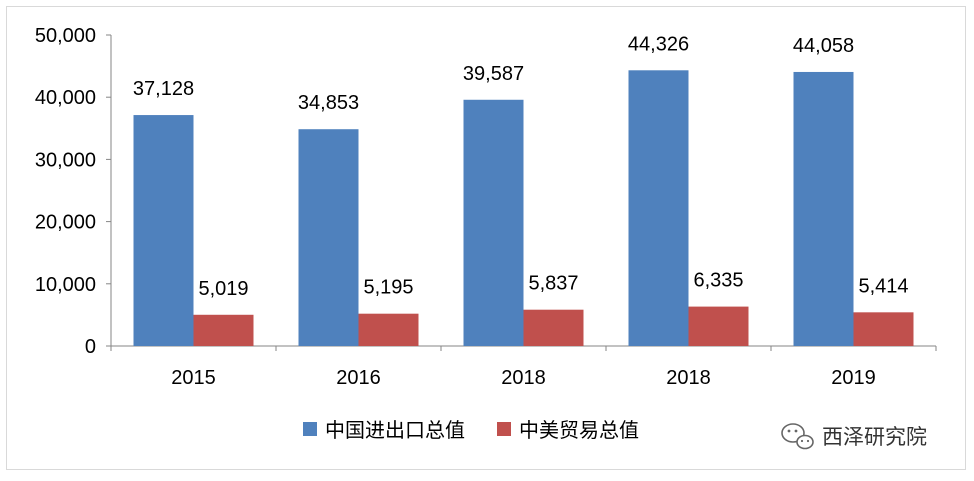  What do you see at coordinates (65, 160) in the screenshot?
I see `y-tick-label: 30,000` at bounding box center [65, 160].